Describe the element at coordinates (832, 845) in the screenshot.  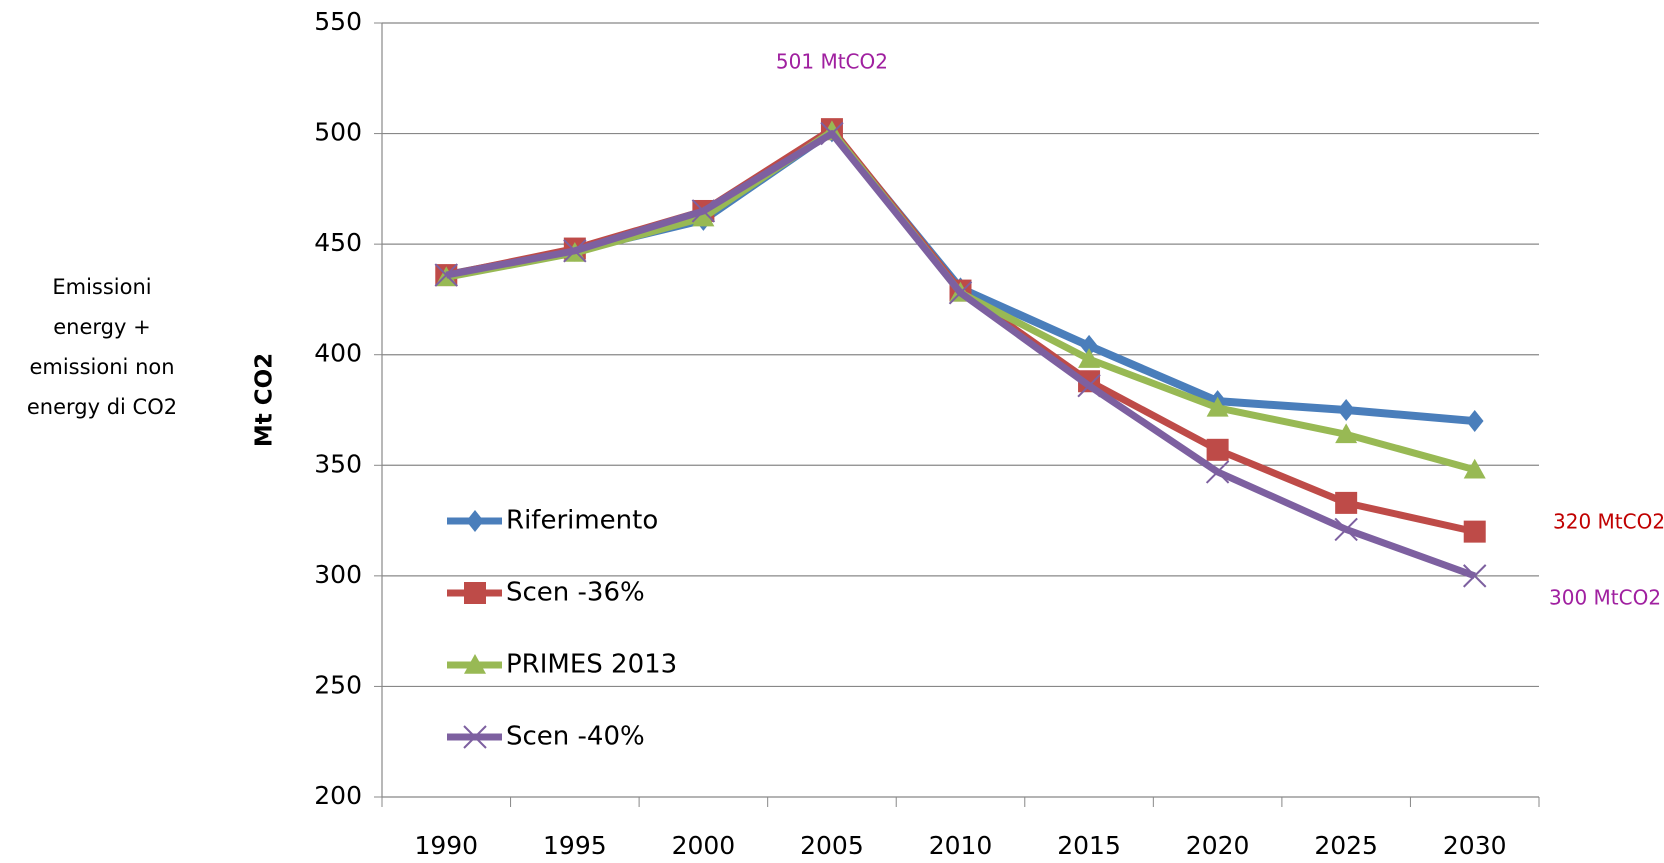
I see `x-tick-label: 2005` at that location.